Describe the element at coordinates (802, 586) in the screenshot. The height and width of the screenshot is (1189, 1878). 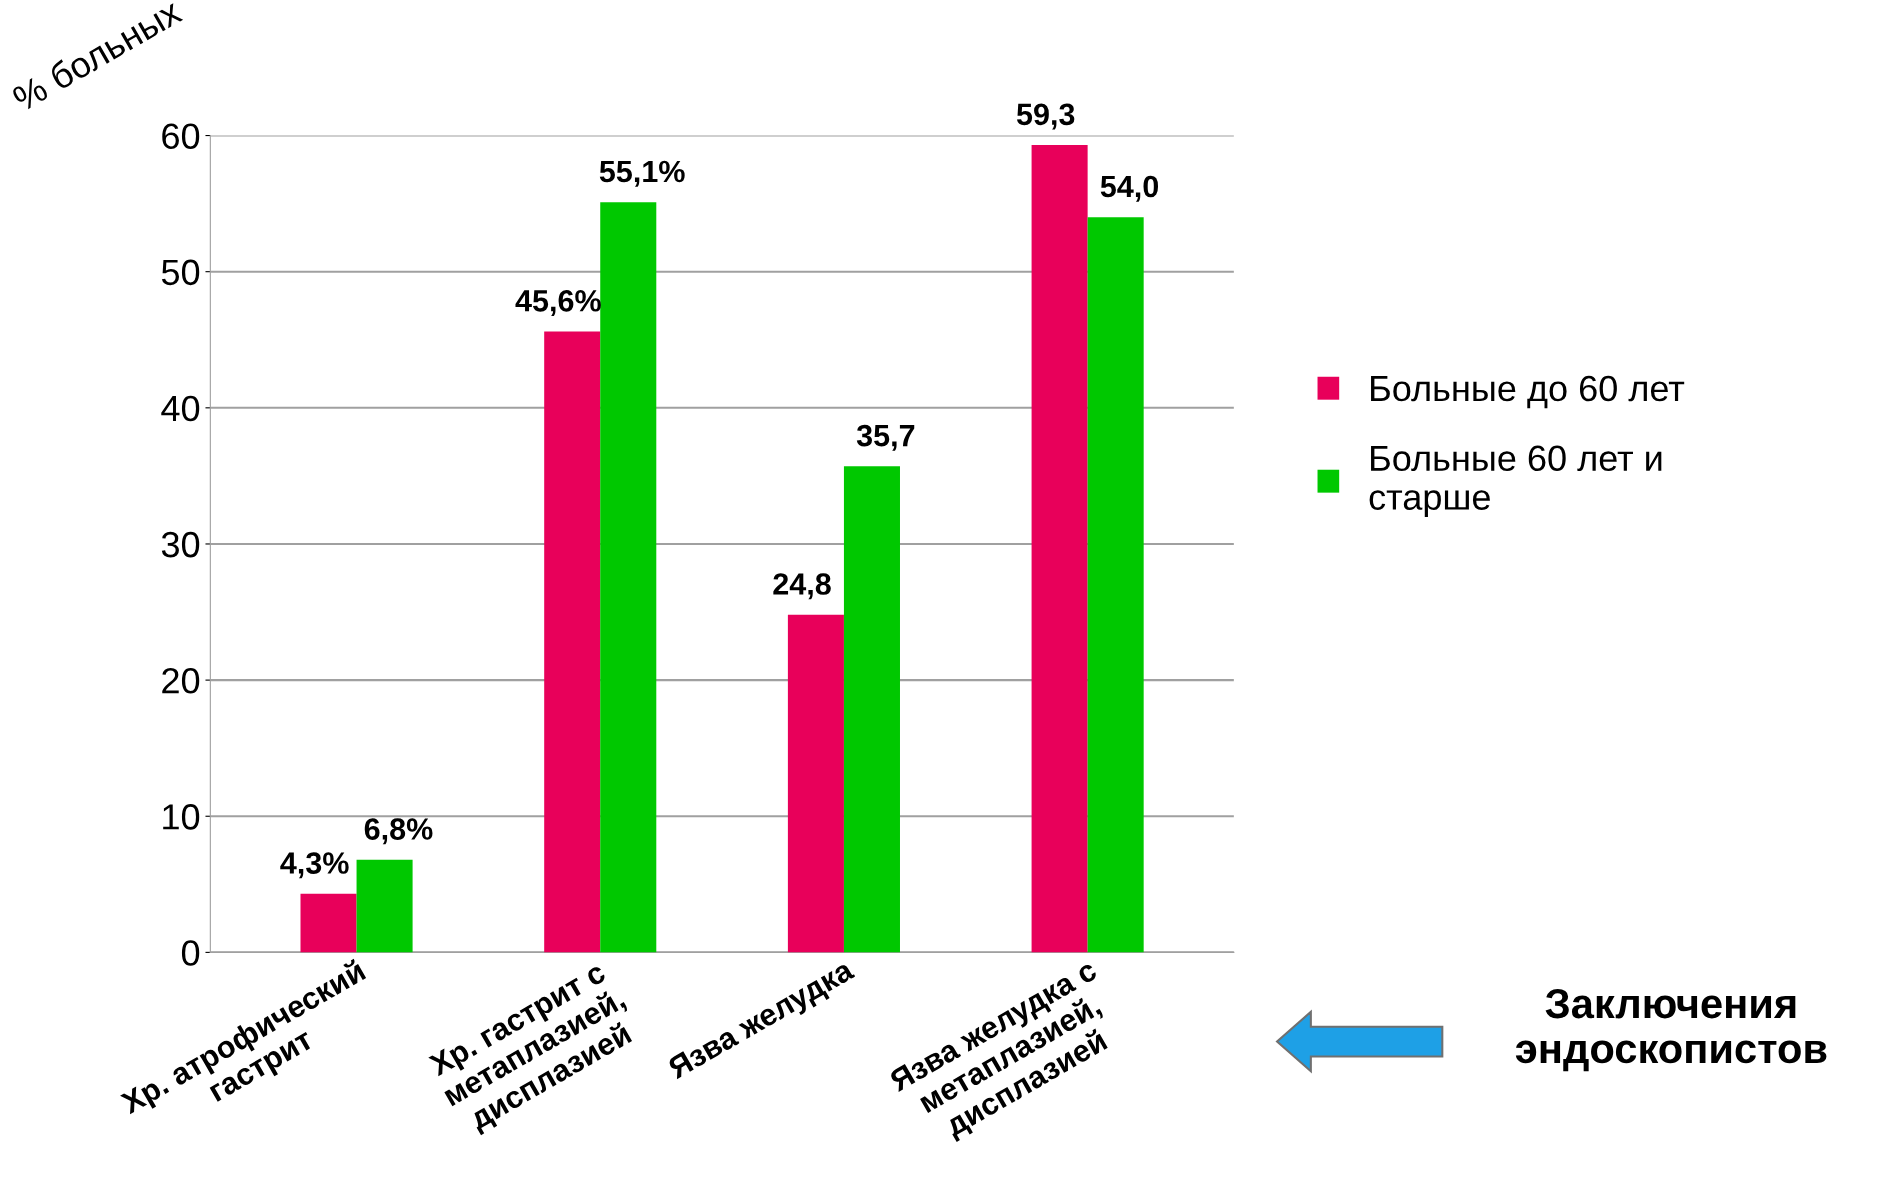
I see `data-label: 24,8` at that location.